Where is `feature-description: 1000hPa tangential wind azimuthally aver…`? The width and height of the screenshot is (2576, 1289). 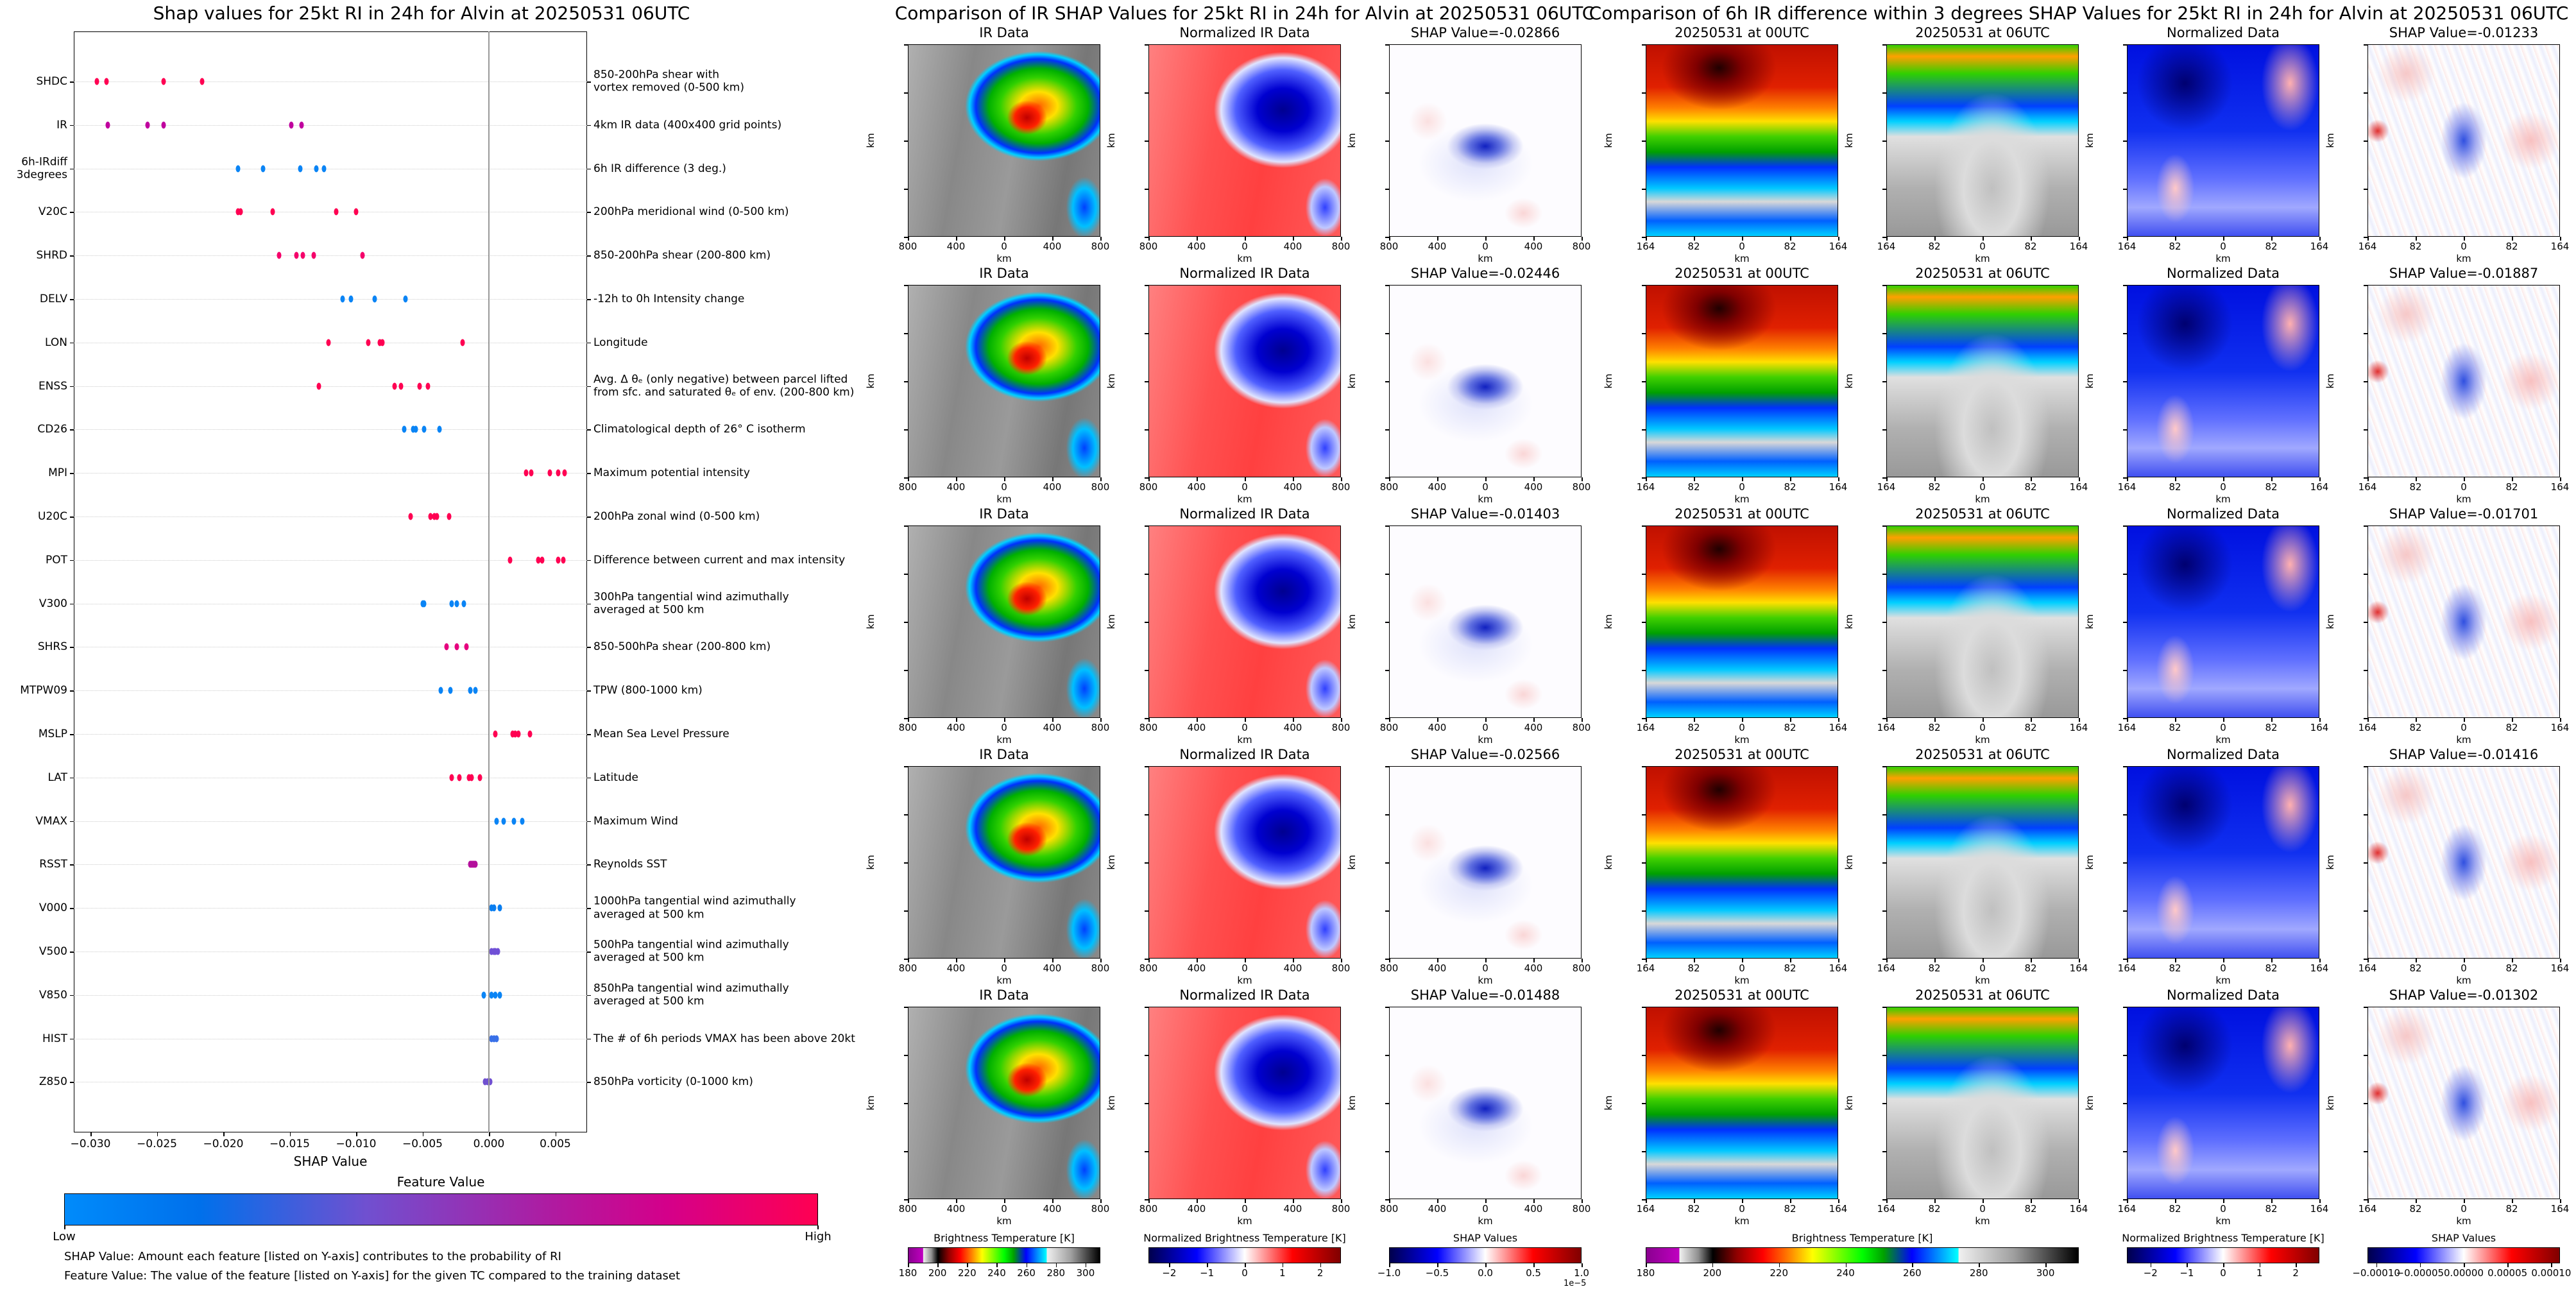 feature-description: 1000hPa tangential wind azimuthally aver… is located at coordinates (694, 907).